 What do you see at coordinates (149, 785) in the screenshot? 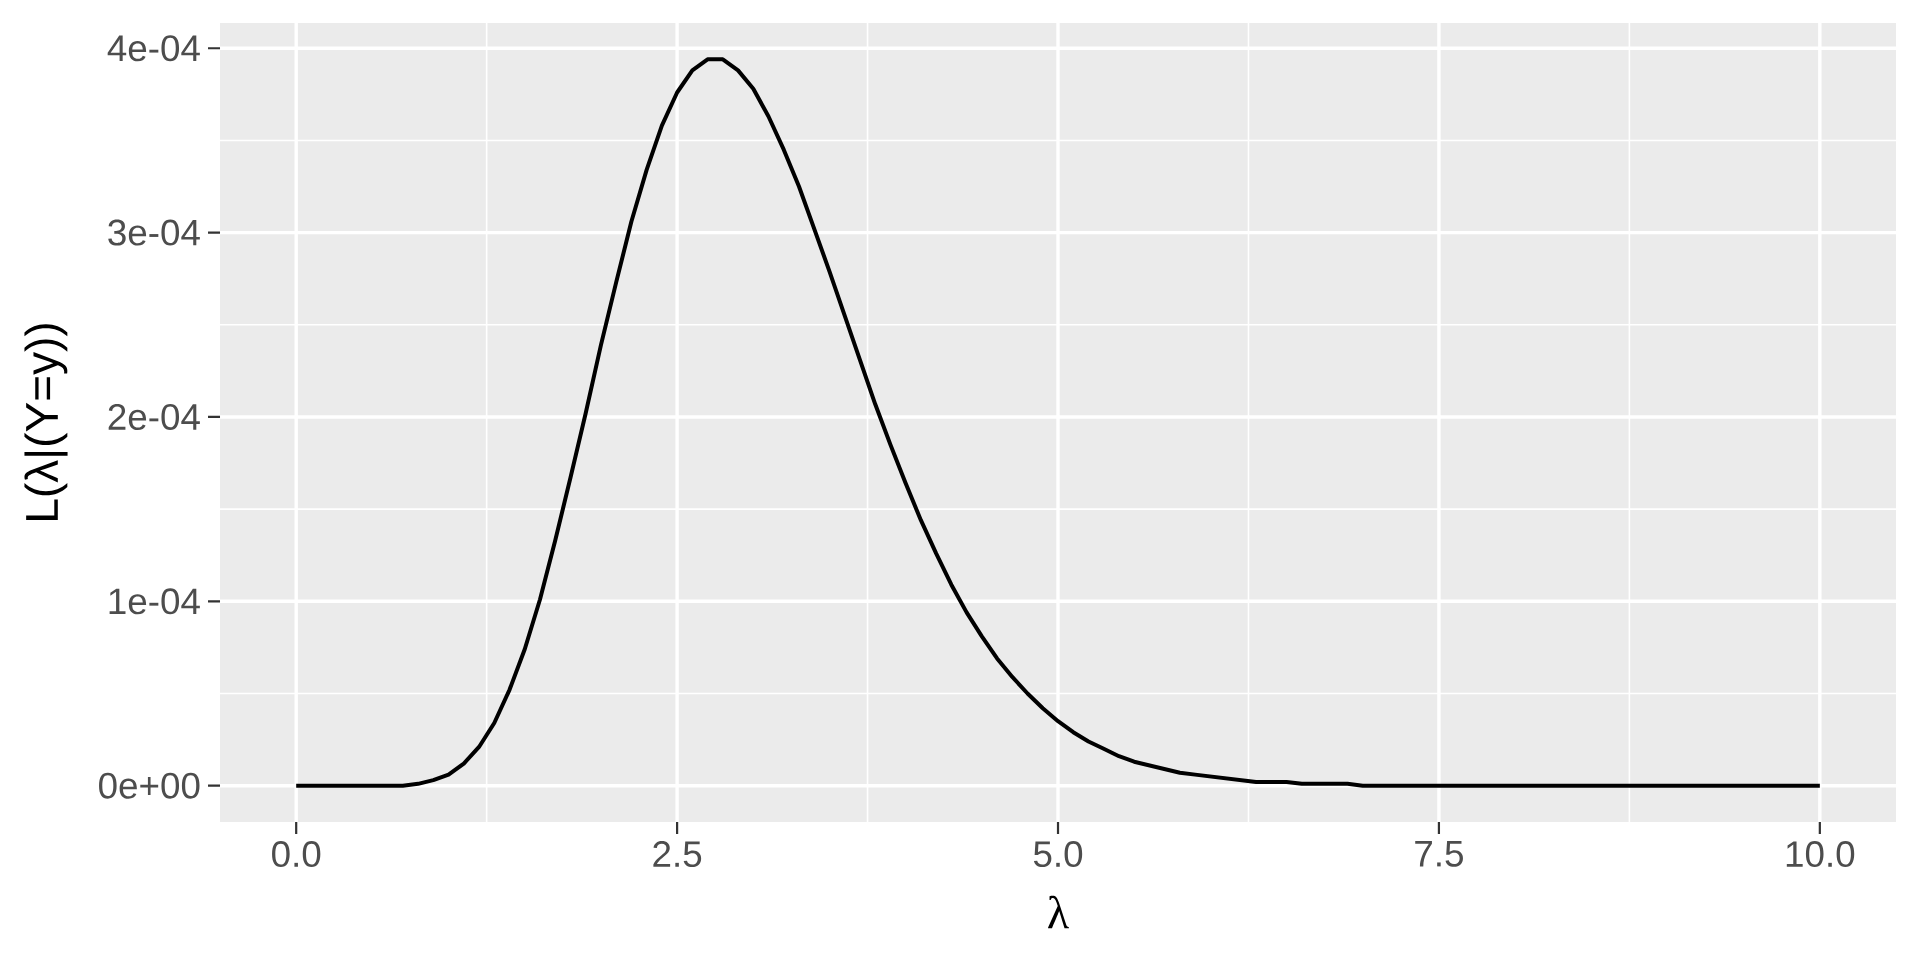
I see `y-tick-label: 0e+00` at bounding box center [149, 785].